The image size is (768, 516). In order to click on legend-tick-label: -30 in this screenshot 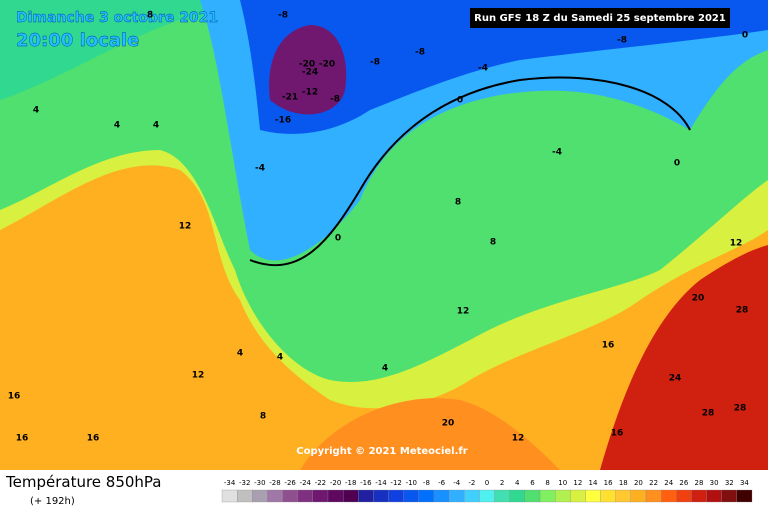, I will do `click(259, 483)`.